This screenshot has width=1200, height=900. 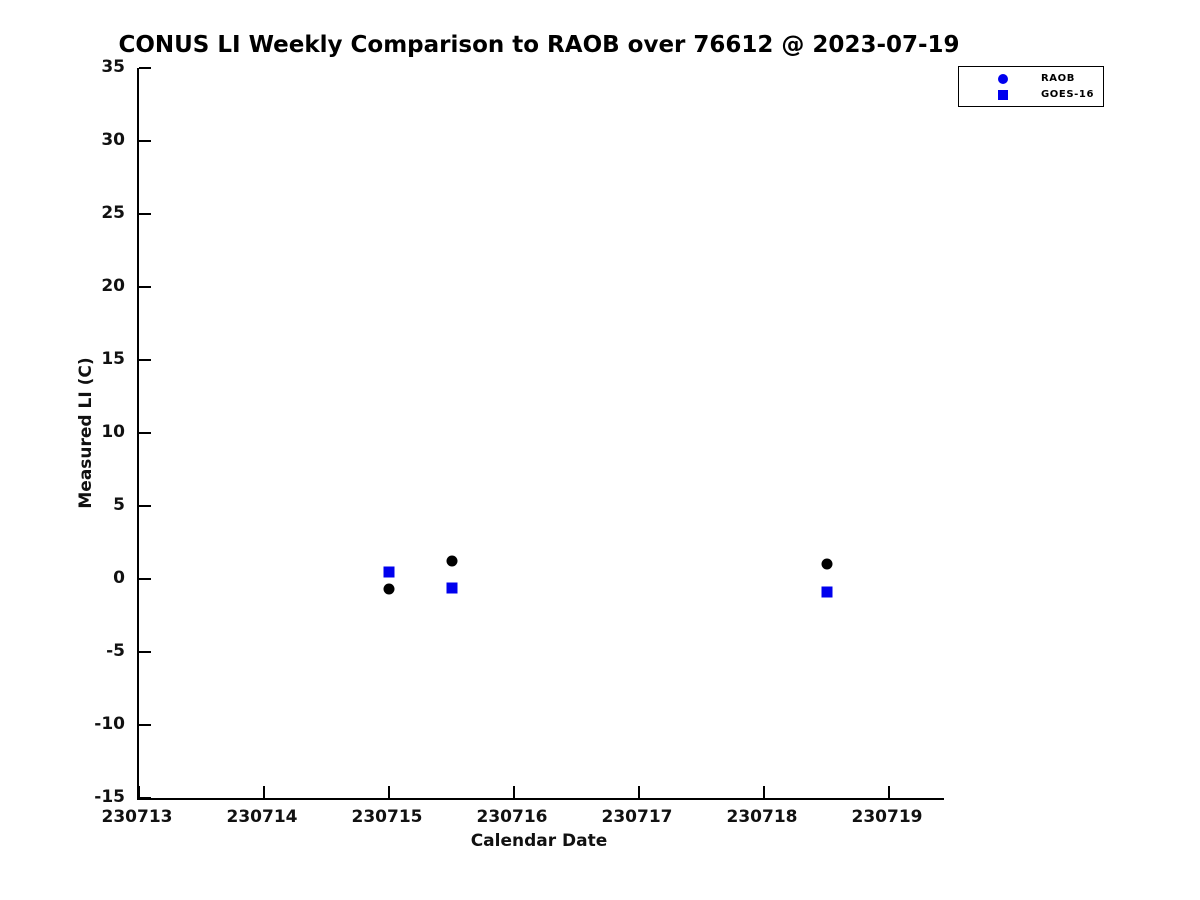 What do you see at coordinates (1031, 86) in the screenshot?
I see `legend: RAOB GOES-16` at bounding box center [1031, 86].